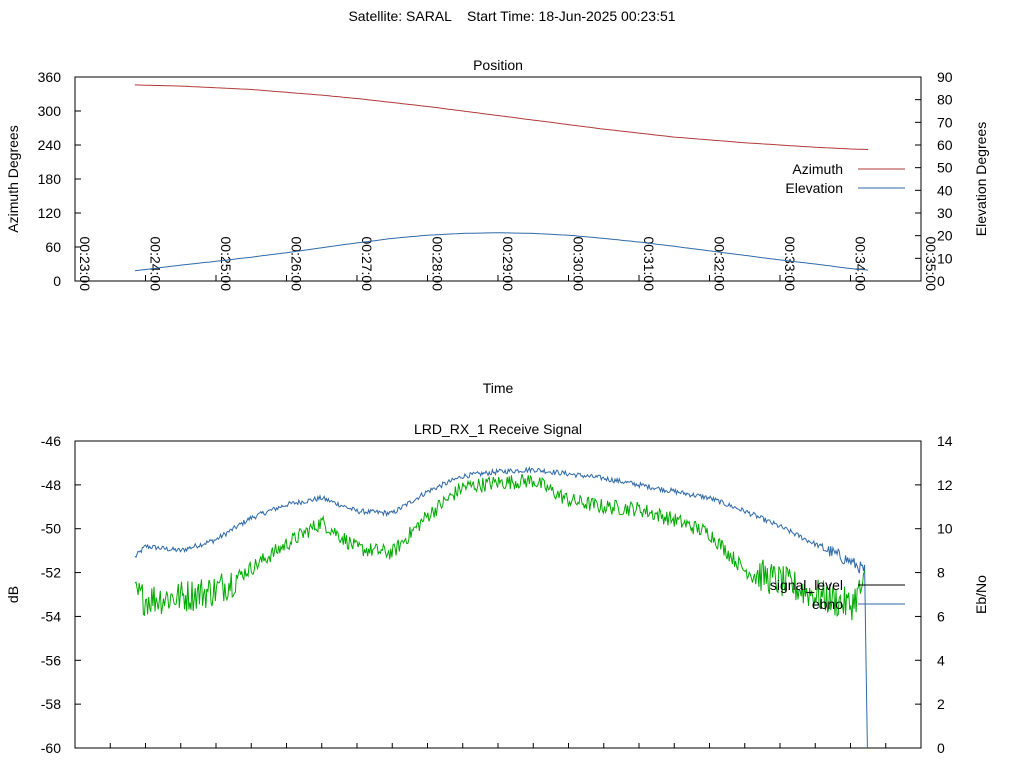 This screenshot has width=1024, height=768. Describe the element at coordinates (981, 179) in the screenshot. I see `y2-axis-label-0: Elevation Degrees` at that location.